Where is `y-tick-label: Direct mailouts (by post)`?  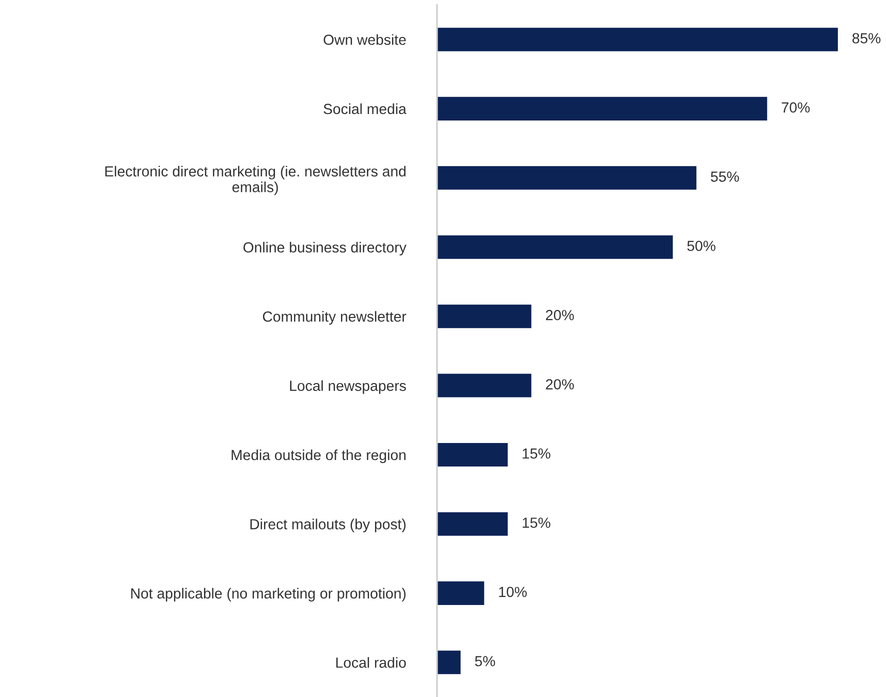 y-tick-label: Direct mailouts (by post) is located at coordinates (328, 525).